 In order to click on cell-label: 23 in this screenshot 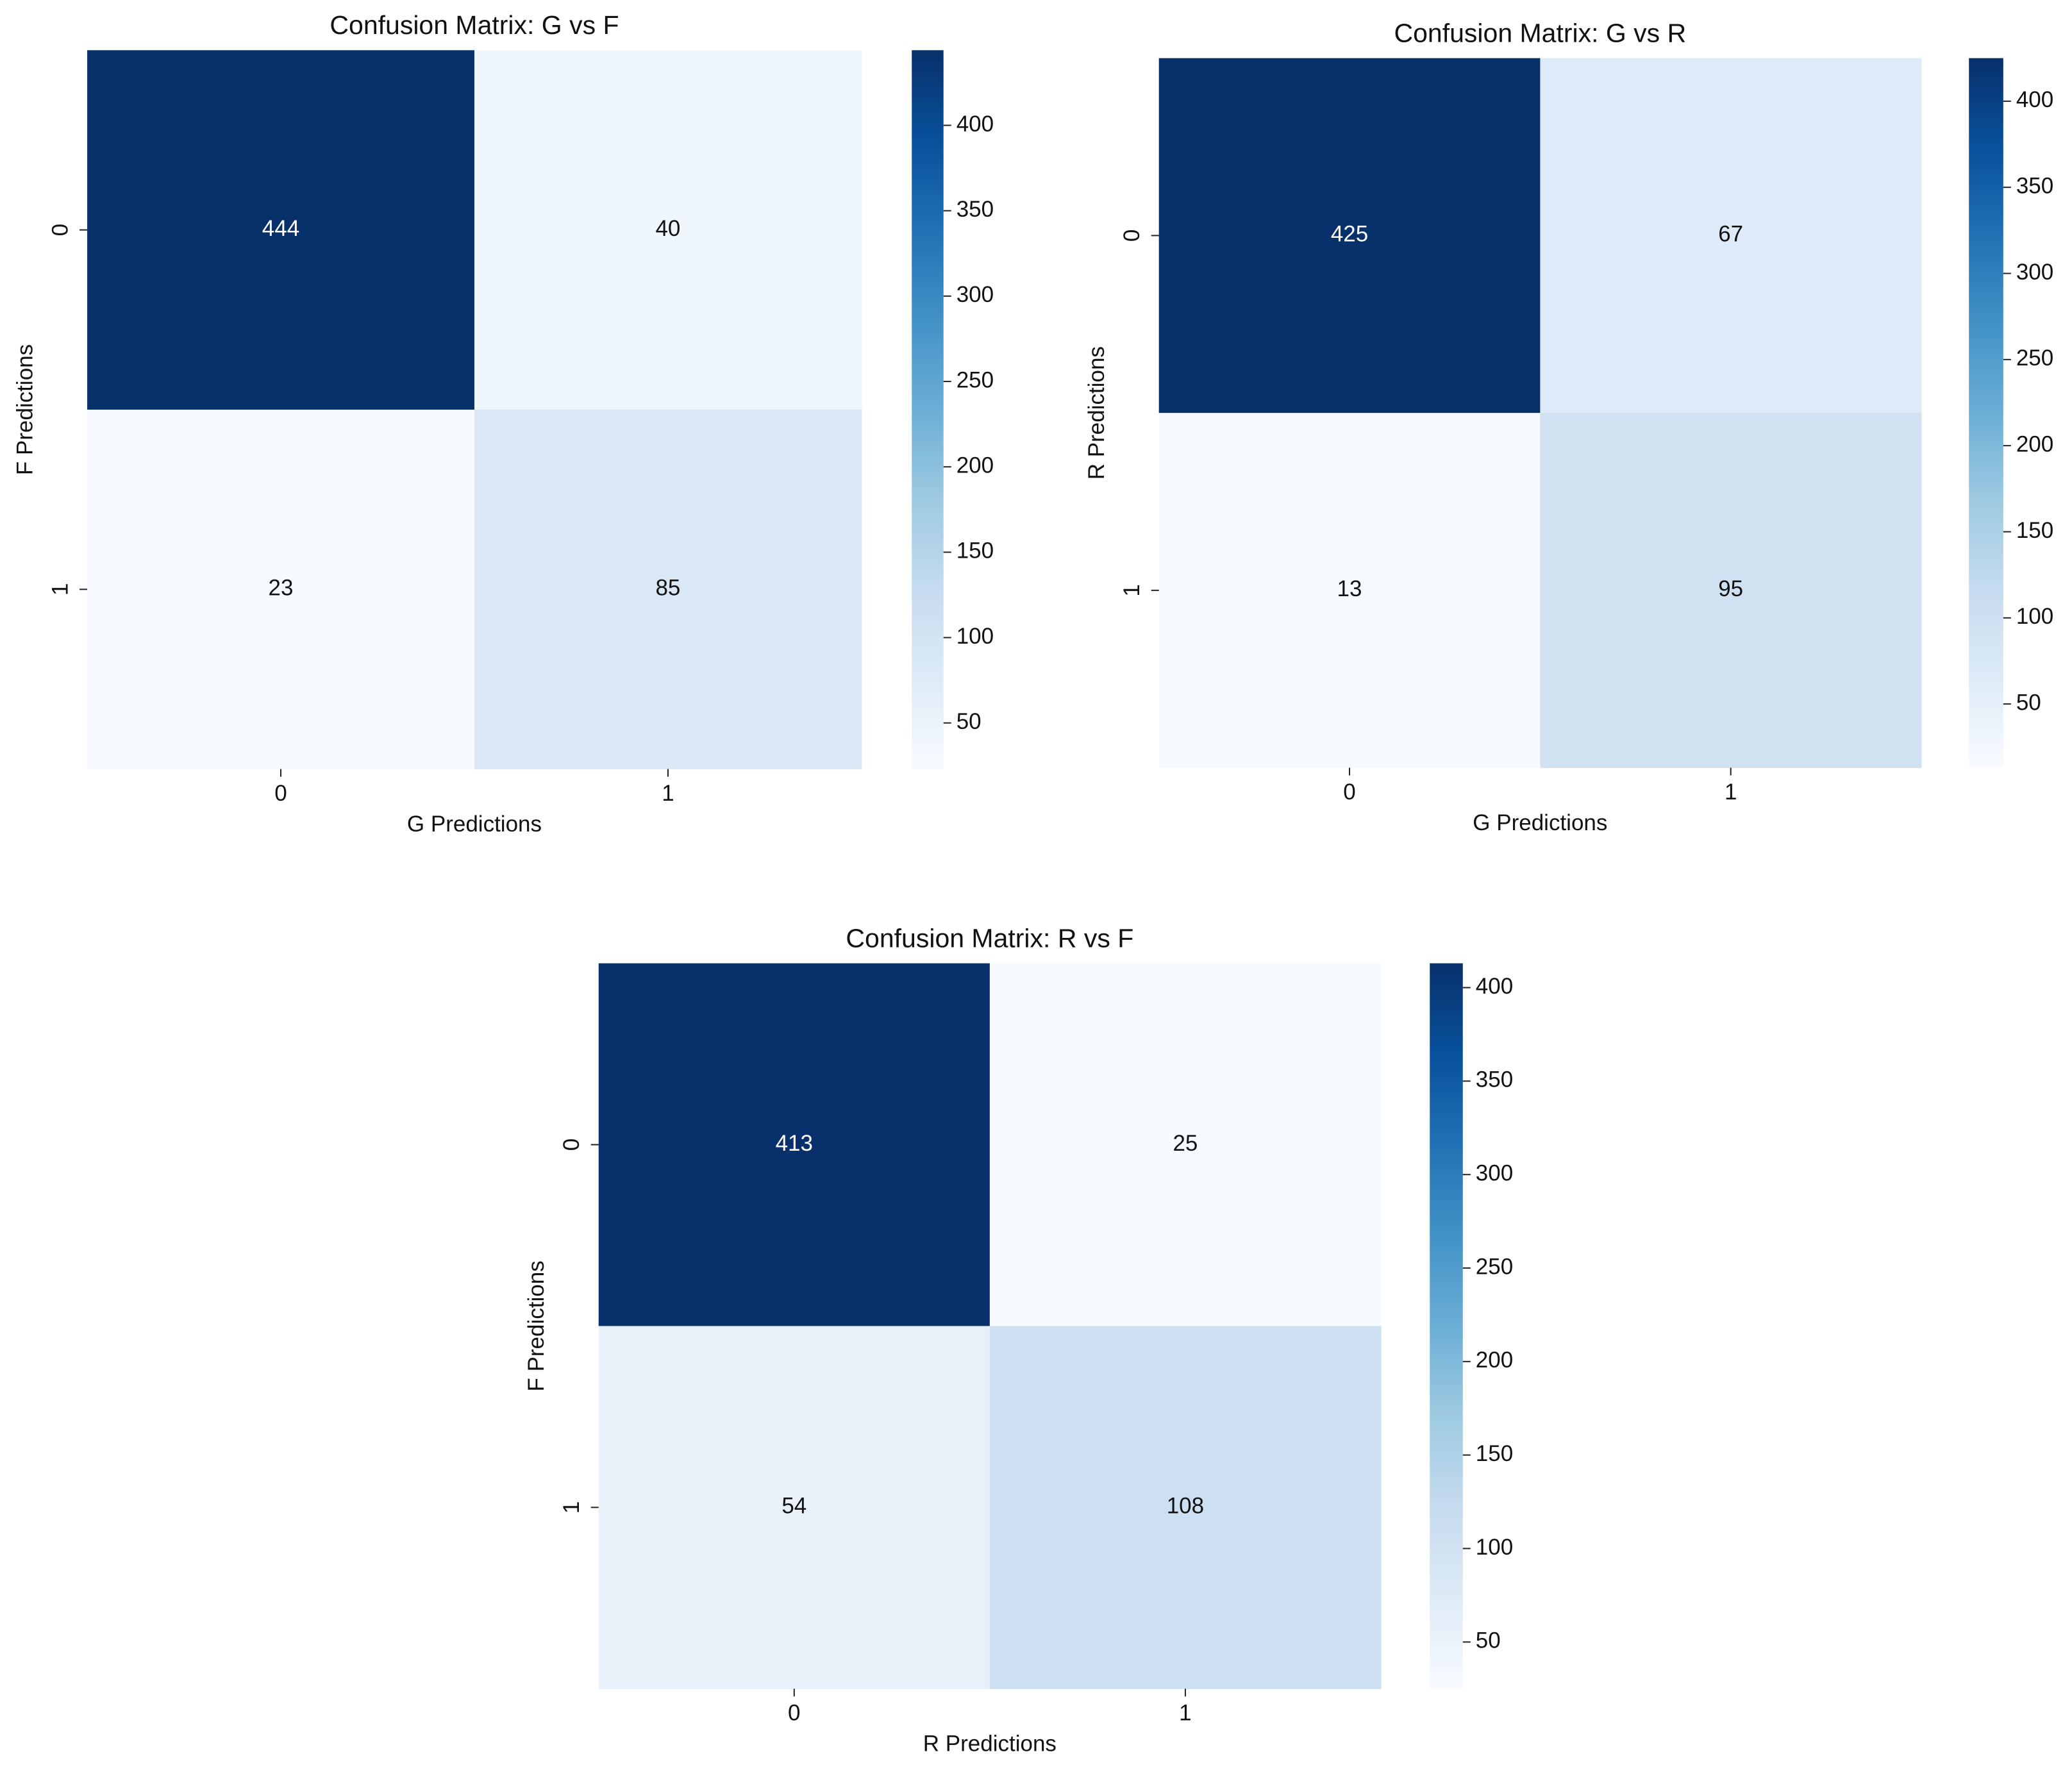, I will do `click(281, 588)`.